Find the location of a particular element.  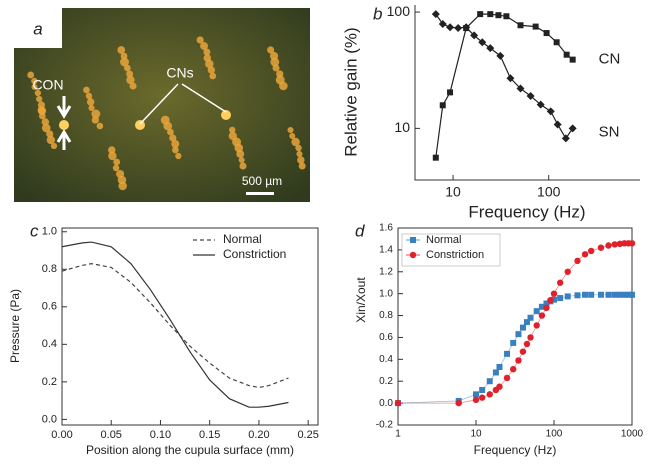

series-label: CN is located at coordinates (610, 59).